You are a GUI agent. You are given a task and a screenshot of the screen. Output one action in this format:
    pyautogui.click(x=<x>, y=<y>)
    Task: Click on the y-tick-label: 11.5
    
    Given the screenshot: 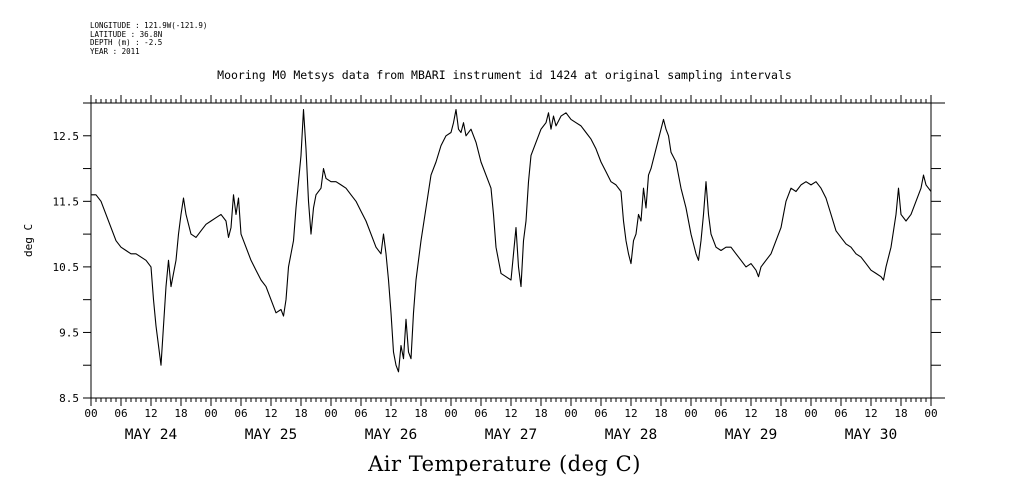 What is the action you would take?
    pyautogui.click(x=66, y=201)
    